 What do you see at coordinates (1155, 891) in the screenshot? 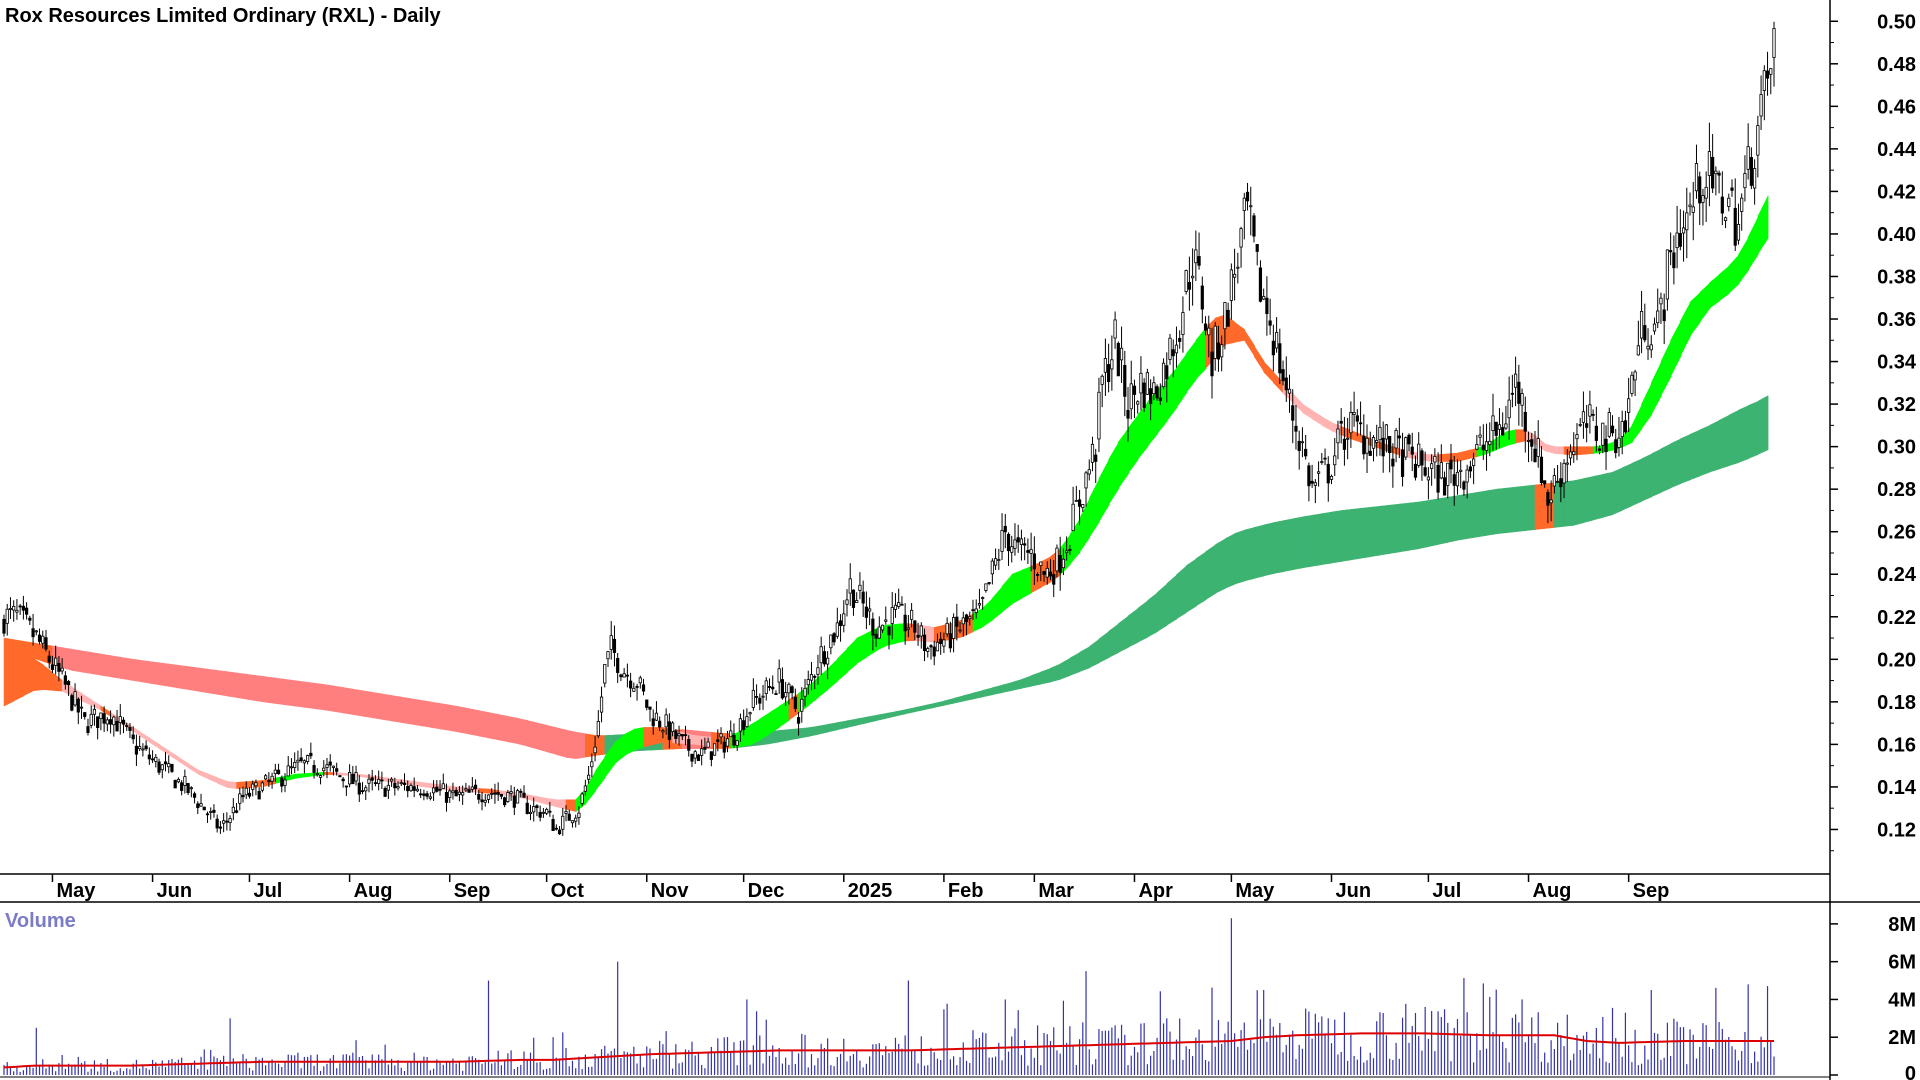
I see `time-tick-label: Apr` at bounding box center [1155, 891].